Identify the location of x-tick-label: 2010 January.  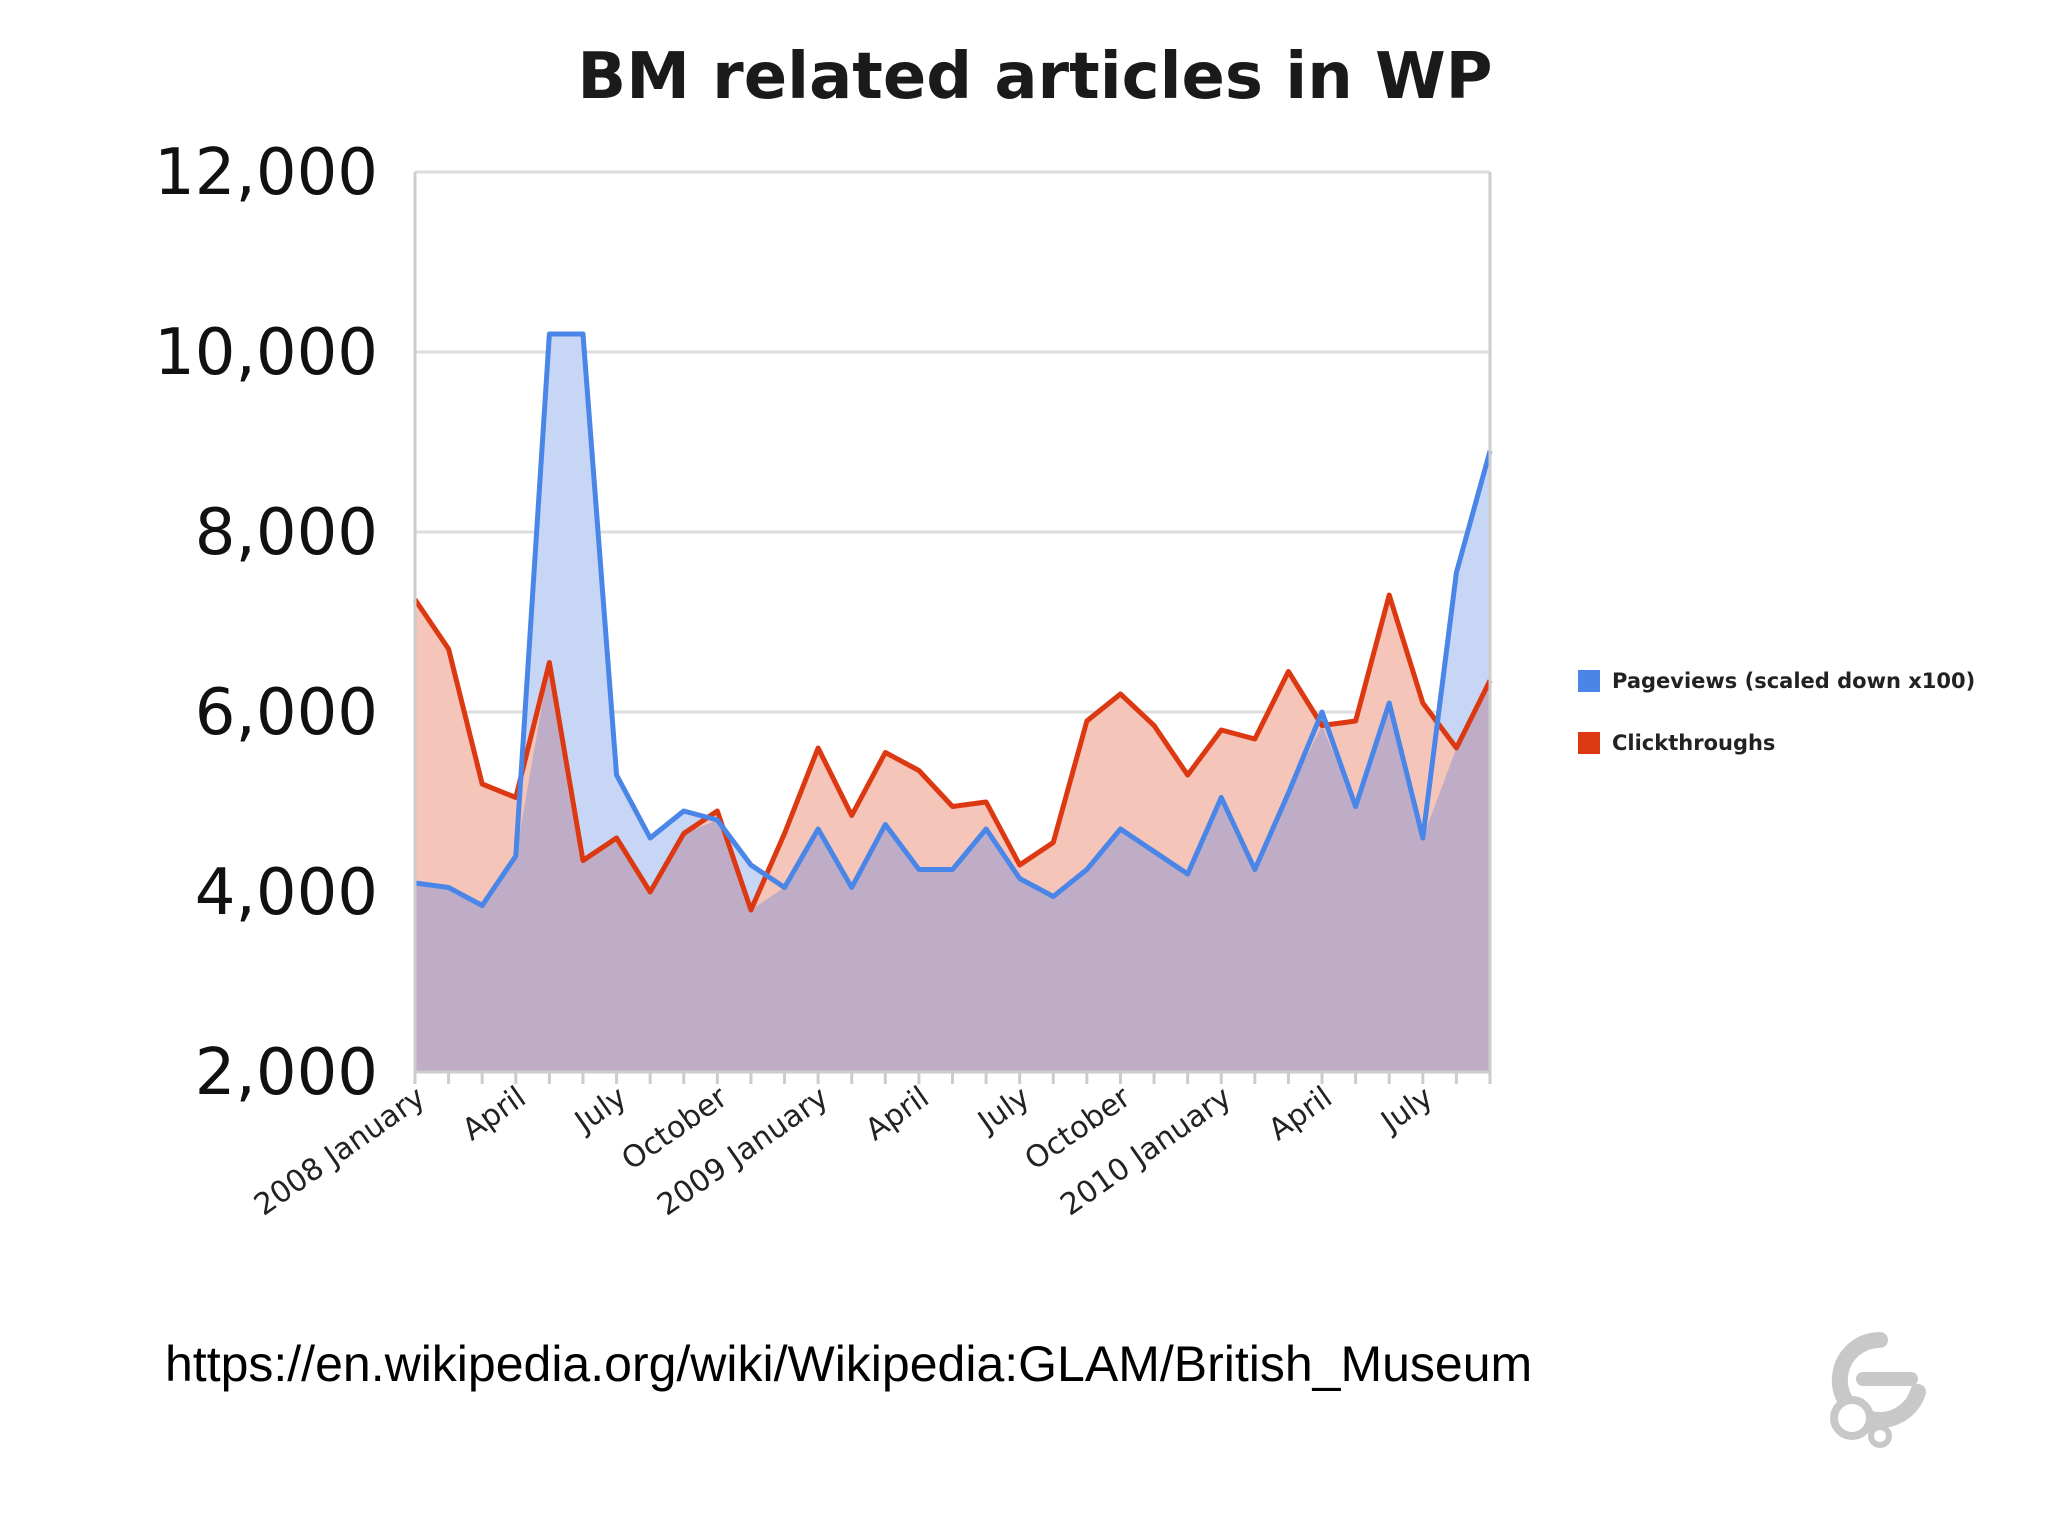
(1146, 1151).